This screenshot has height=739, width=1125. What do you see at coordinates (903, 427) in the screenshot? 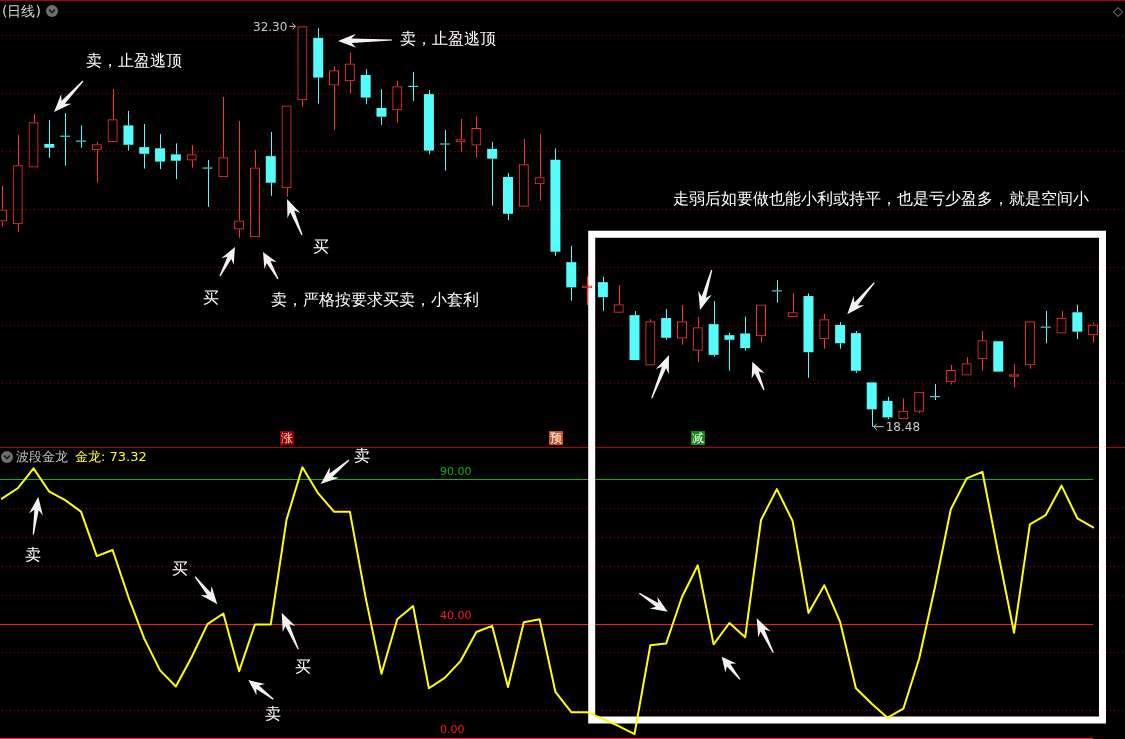
I see `text: 18.48` at bounding box center [903, 427].